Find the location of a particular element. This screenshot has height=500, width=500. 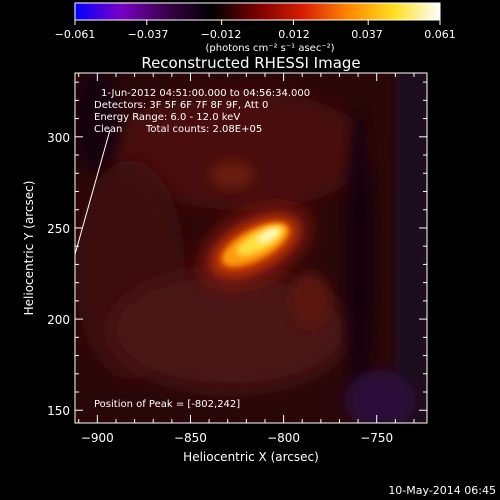

chart-title: Reconstructed RHESSI Image is located at coordinates (250, 63).